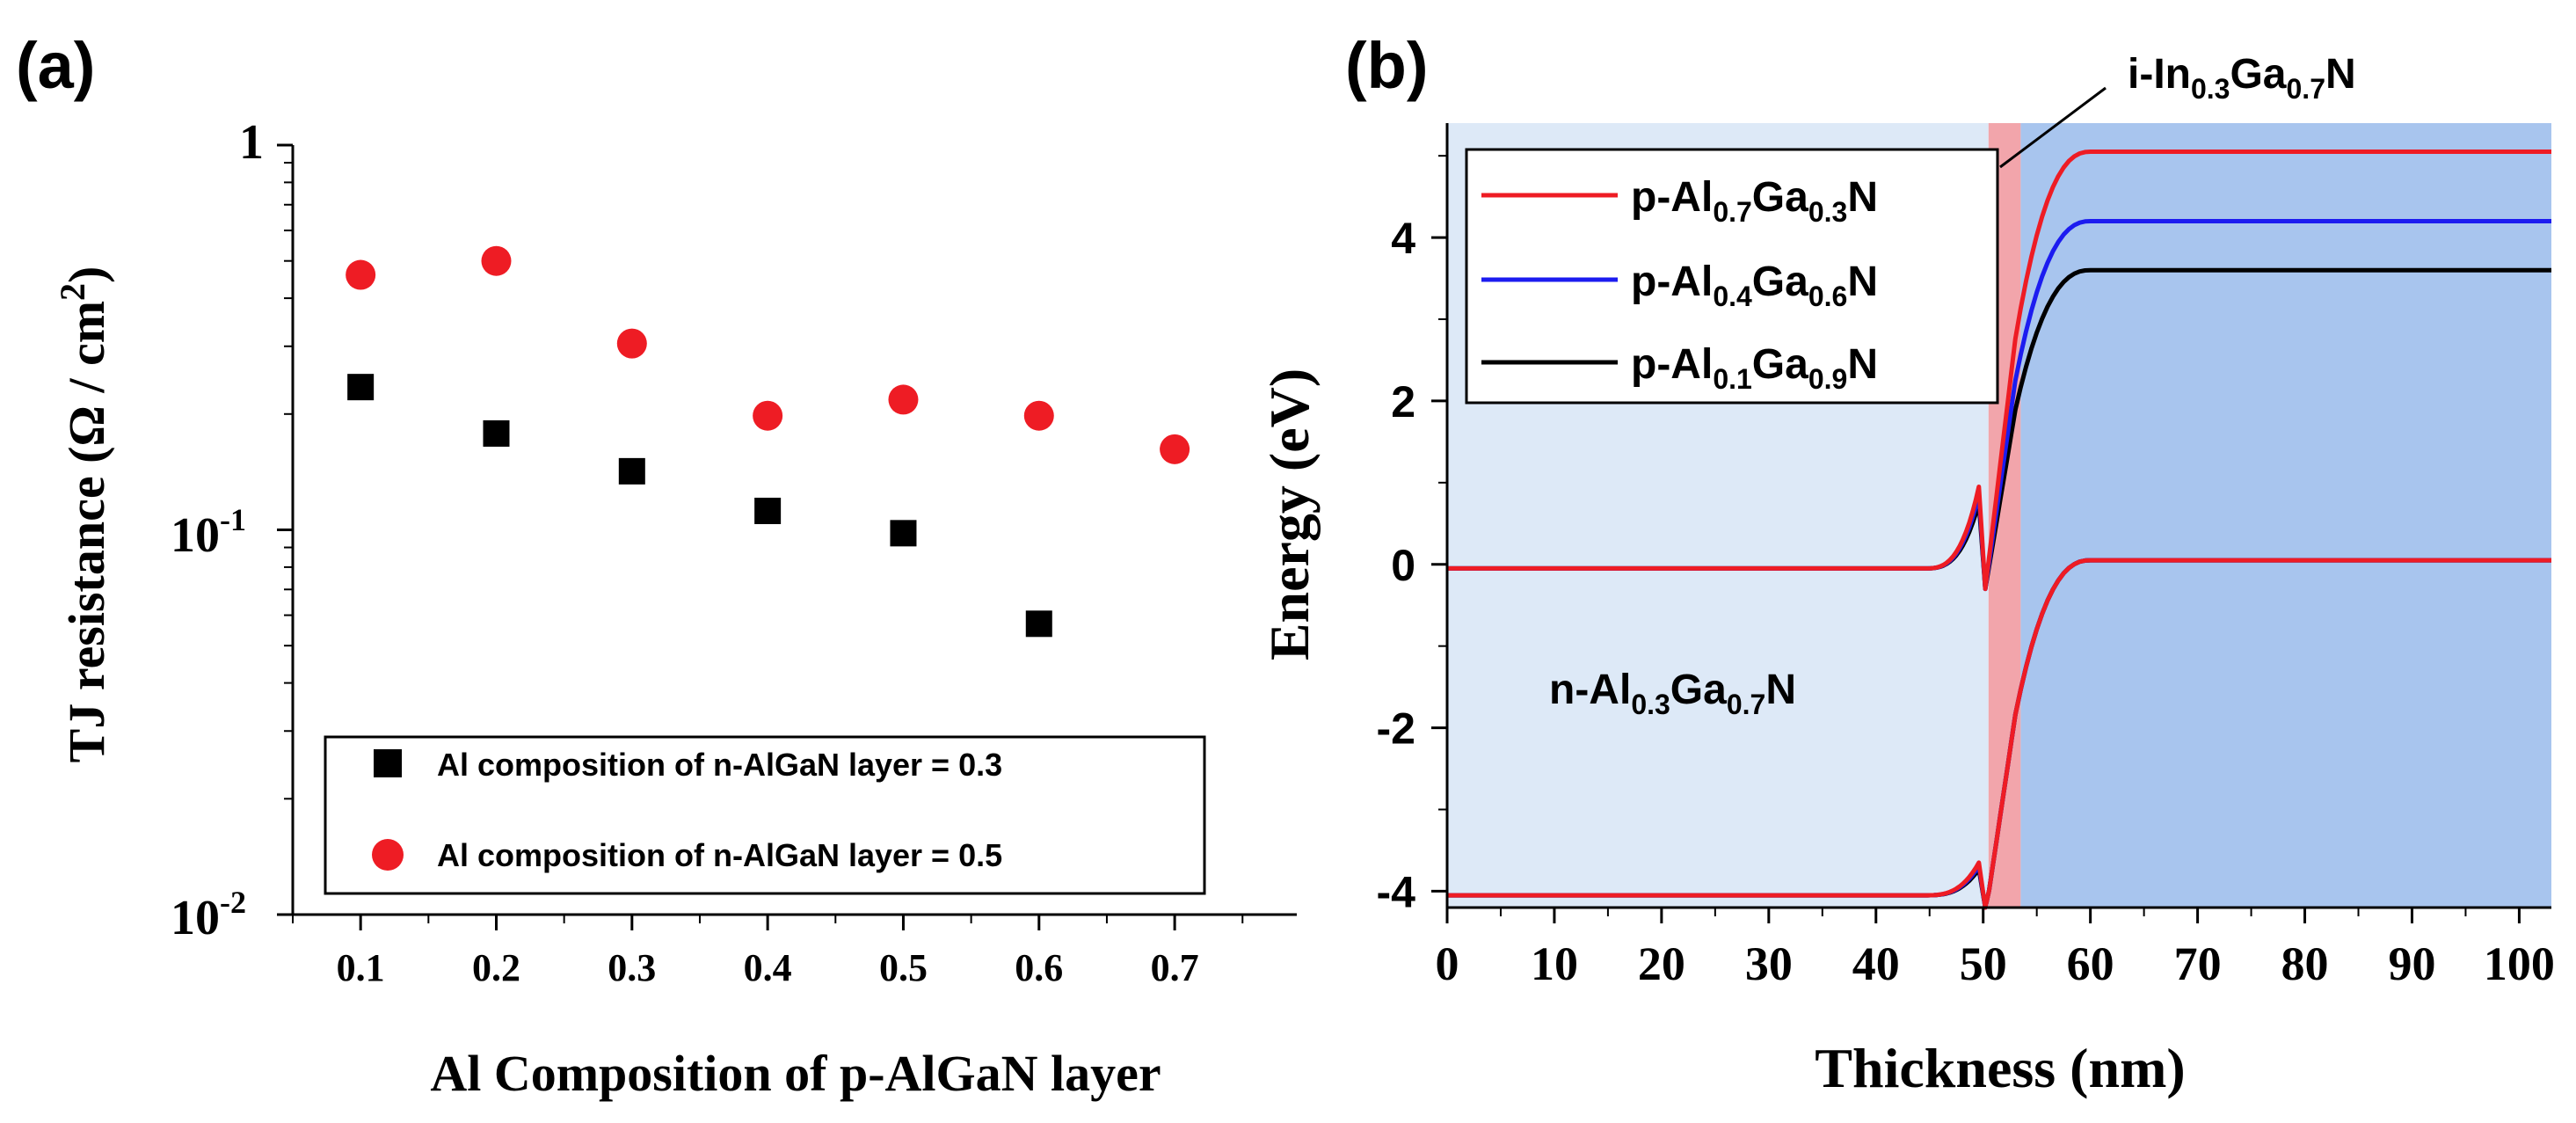 Image resolution: width=2576 pixels, height=1123 pixels. Describe the element at coordinates (719, 765) in the screenshot. I see `legend-label-n03: Al composition of n-AlGaN layer = 0.3` at that location.